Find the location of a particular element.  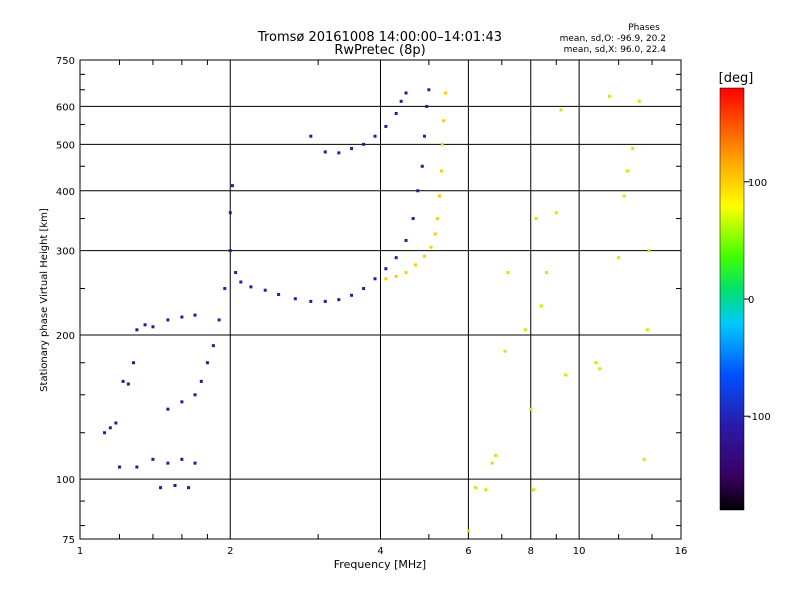

y-tick-label: 200 is located at coordinates (65, 336).